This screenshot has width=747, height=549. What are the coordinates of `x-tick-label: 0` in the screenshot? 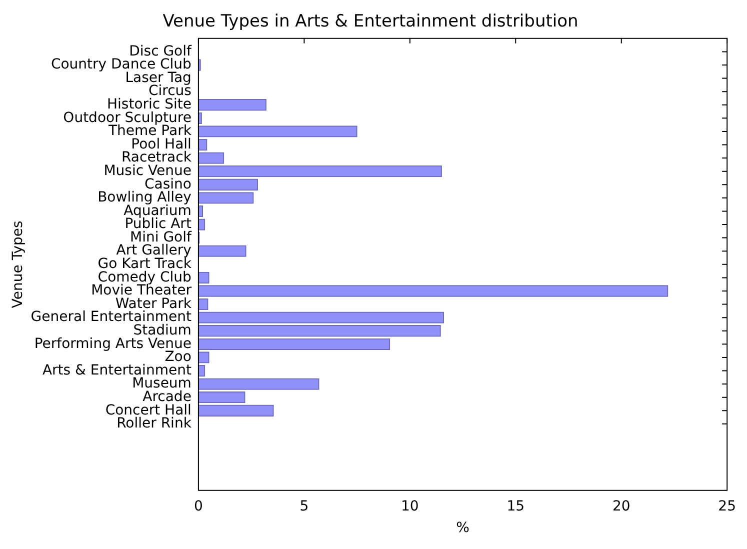 It's located at (198, 506).